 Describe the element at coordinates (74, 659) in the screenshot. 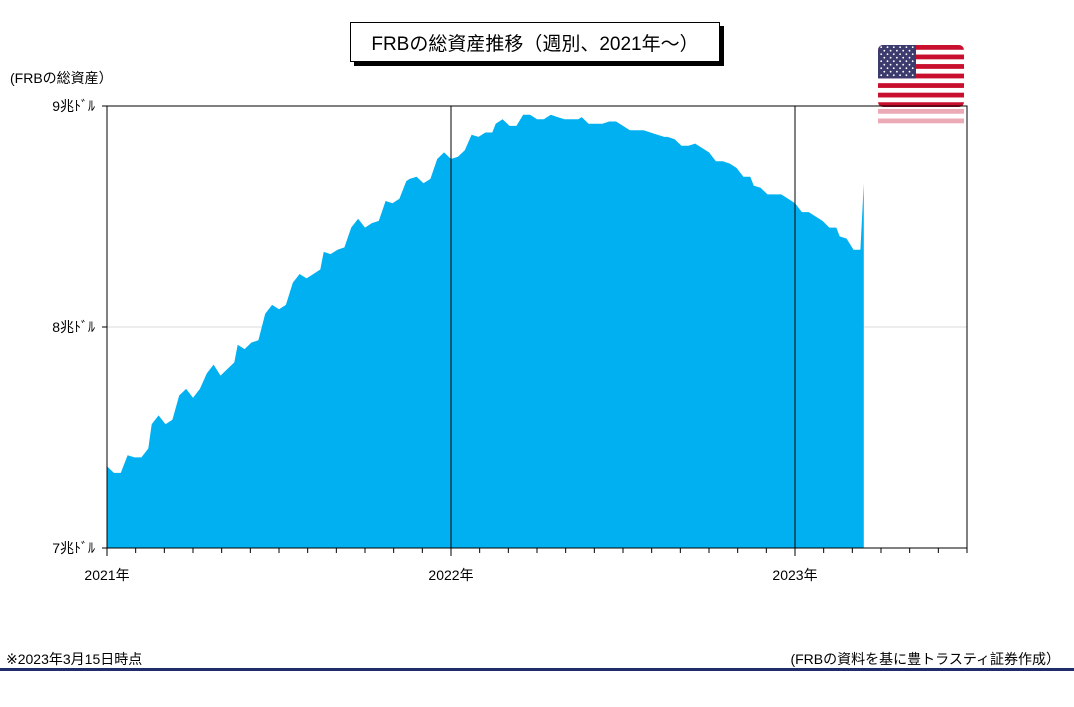

I see `footnote: ※2023年3月15日時点` at that location.